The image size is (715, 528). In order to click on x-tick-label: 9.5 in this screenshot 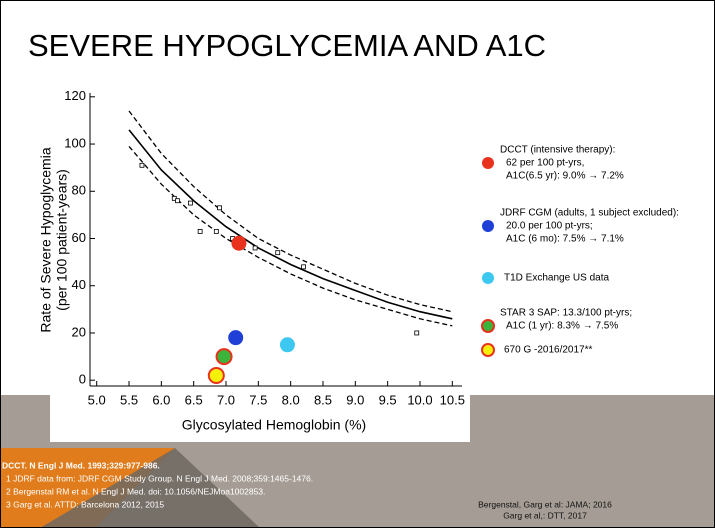, I will do `click(388, 399)`.